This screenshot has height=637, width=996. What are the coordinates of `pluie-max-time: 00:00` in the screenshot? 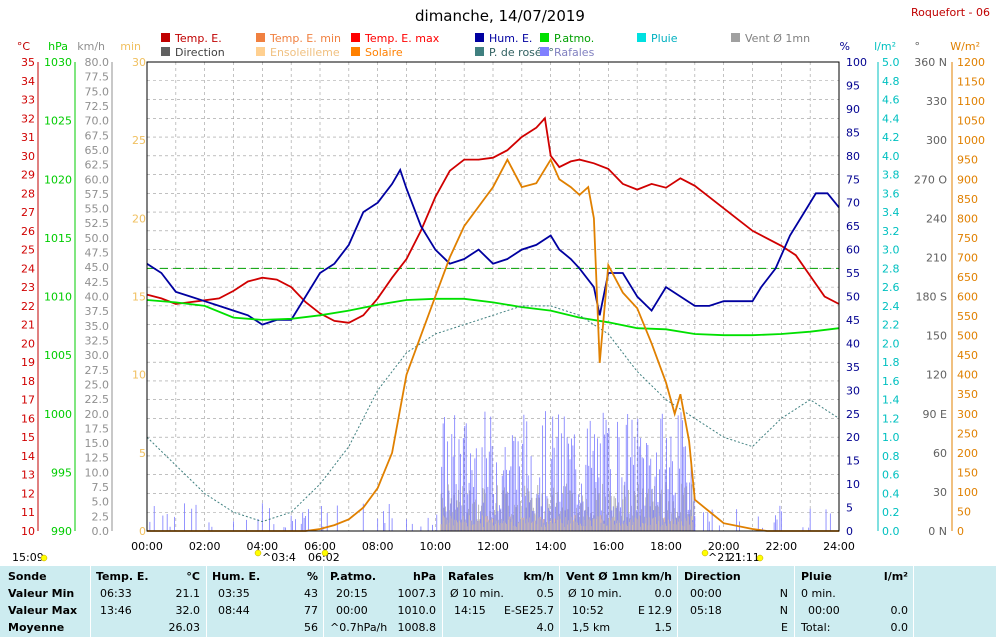 It's located at (824, 610).